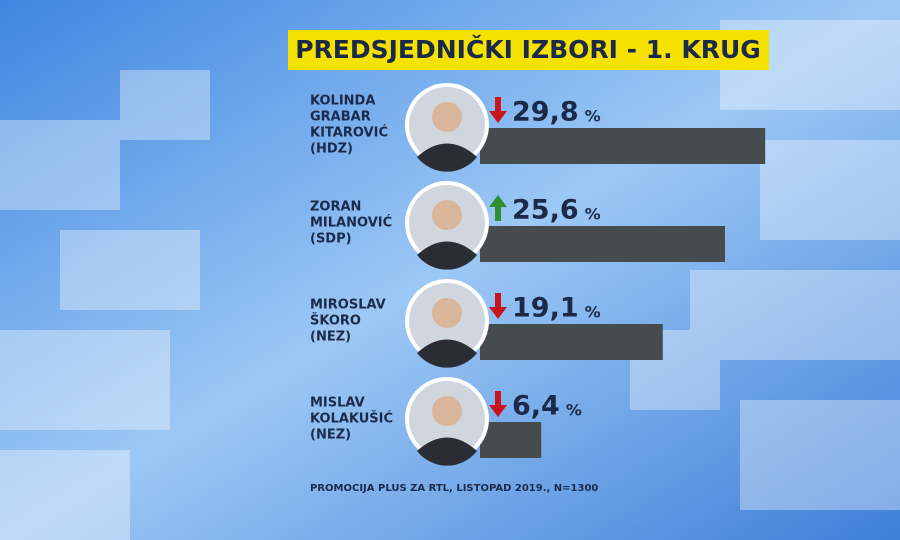 Image resolution: width=900 pixels, height=540 pixels. What do you see at coordinates (545, 210) in the screenshot?
I see `value-label: 25,6` at bounding box center [545, 210].